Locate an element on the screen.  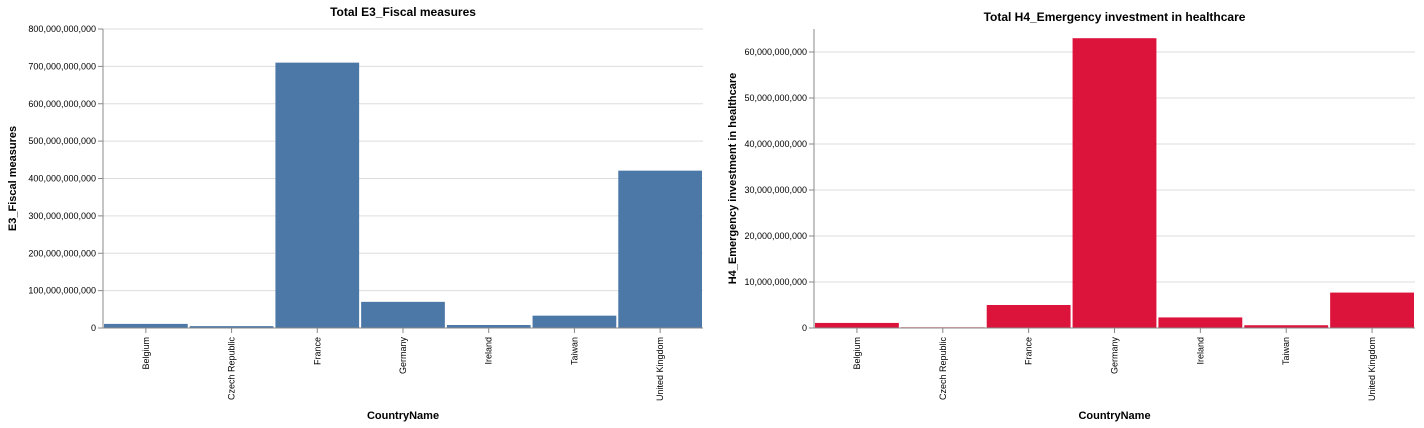
chart-title: Total E3_Fiscal measures is located at coordinates (403, 12).